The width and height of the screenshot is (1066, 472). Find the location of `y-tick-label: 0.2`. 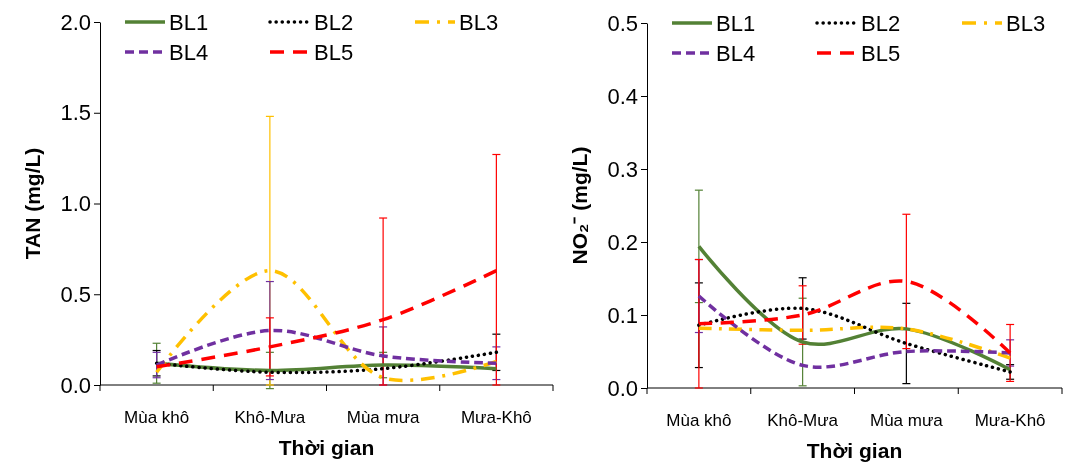

y-tick-label: 0.2 is located at coordinates (622, 242).